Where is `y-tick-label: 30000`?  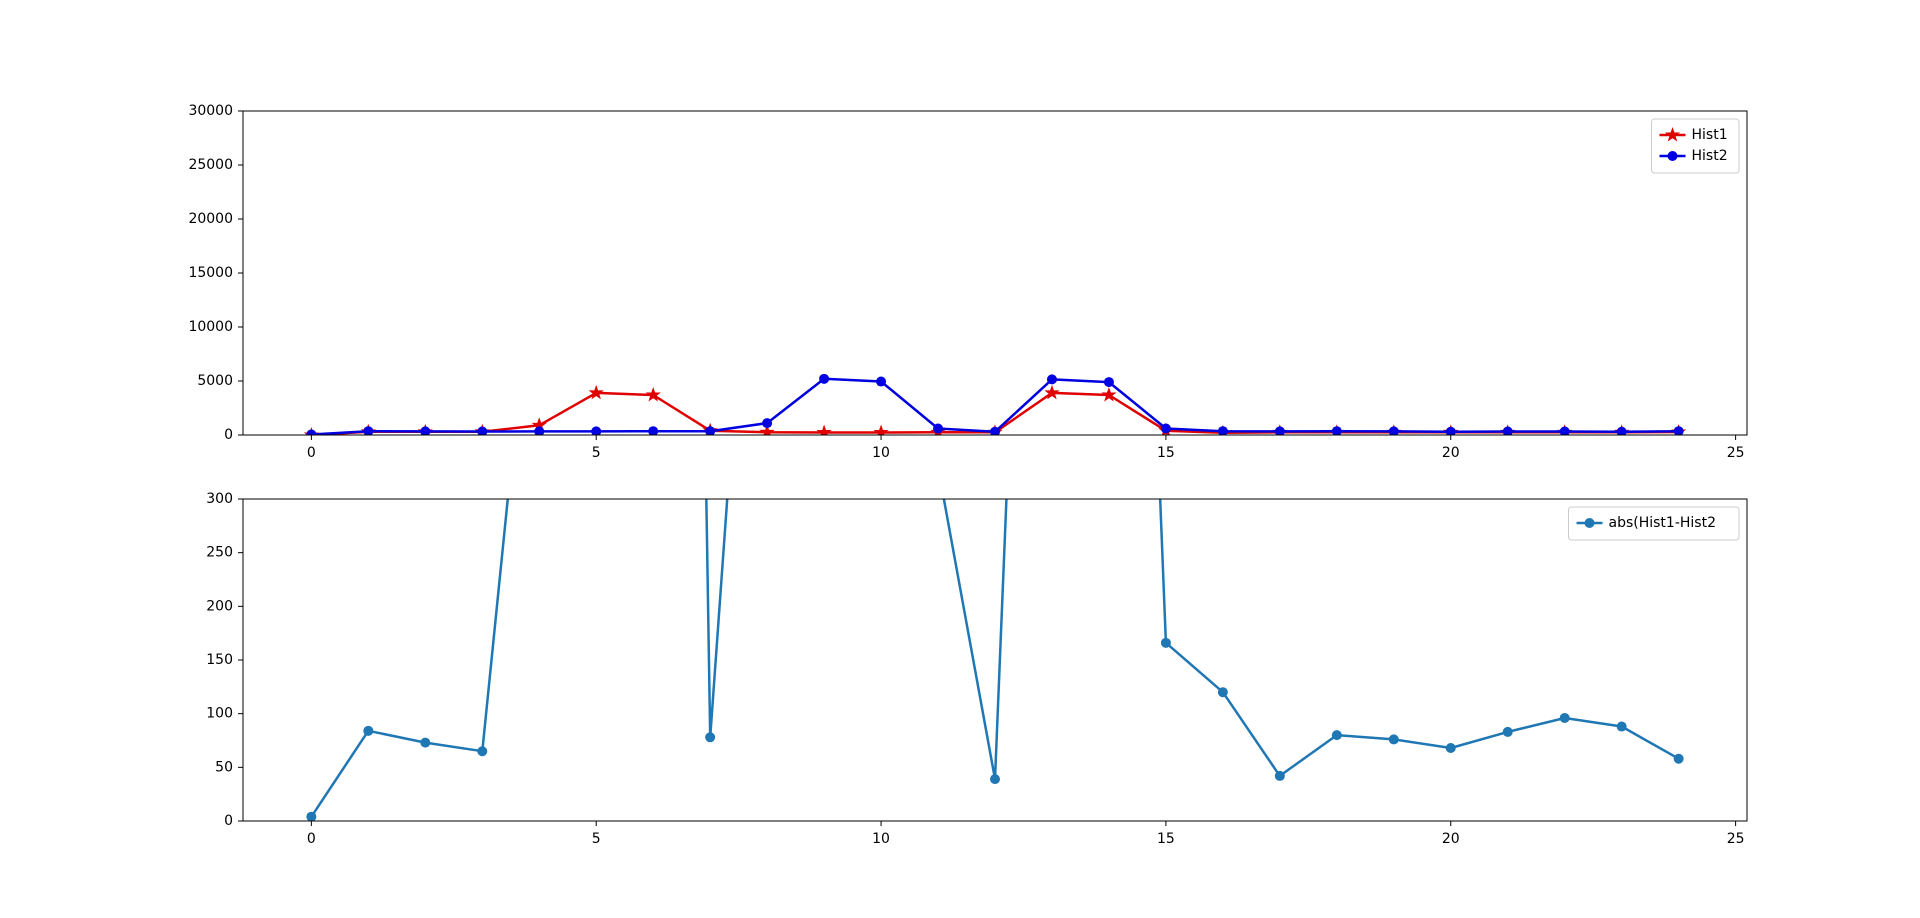
y-tick-label: 30000 is located at coordinates (210, 111).